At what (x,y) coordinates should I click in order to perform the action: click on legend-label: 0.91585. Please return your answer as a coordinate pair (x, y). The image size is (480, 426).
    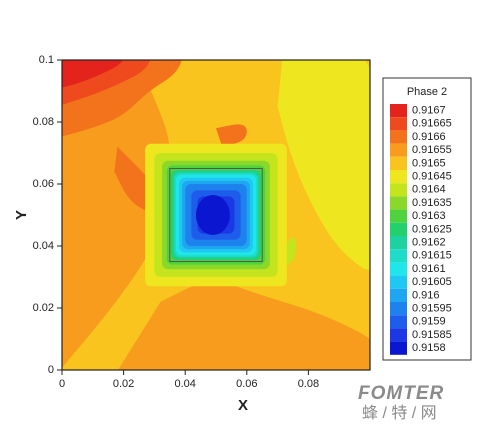
    Looking at the image, I should click on (432, 335).